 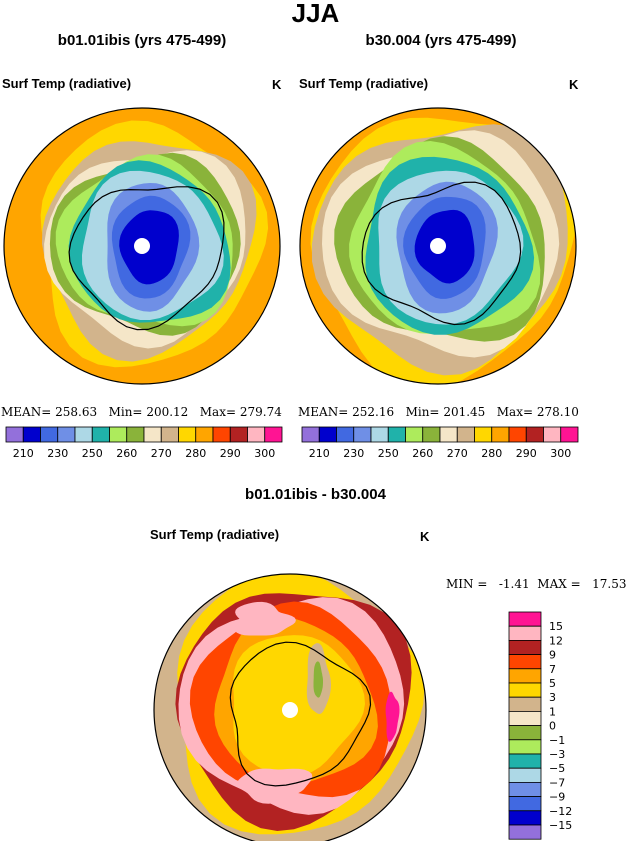 I want to click on panel-2-max: 278.10, so click(x=557, y=412).